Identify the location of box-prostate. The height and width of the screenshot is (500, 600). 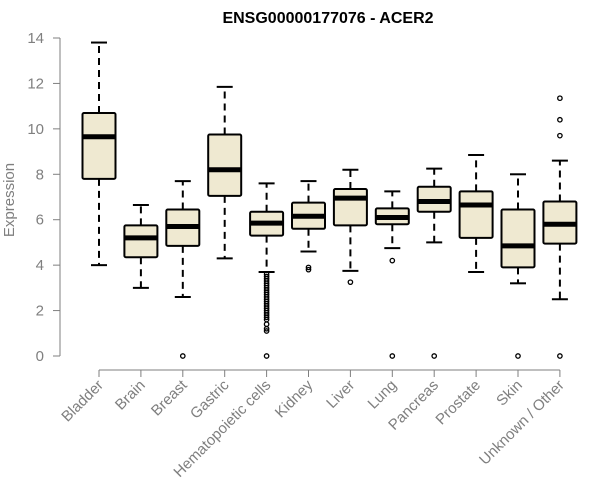
(476, 213).